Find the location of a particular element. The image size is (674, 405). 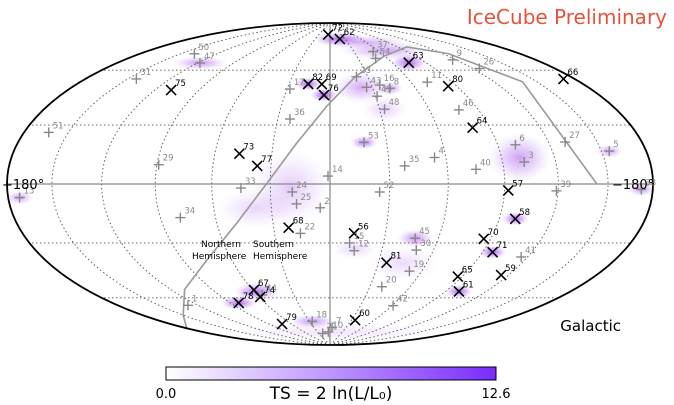

event-7-label: 7 is located at coordinates (338, 321).